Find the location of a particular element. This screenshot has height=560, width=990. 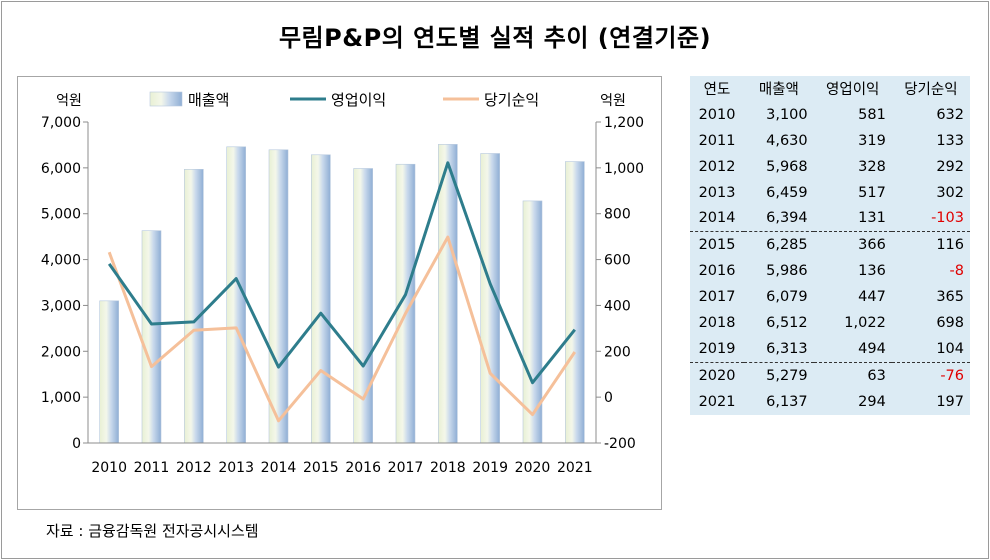

cell-revenue: 6,394 is located at coordinates (779, 218).